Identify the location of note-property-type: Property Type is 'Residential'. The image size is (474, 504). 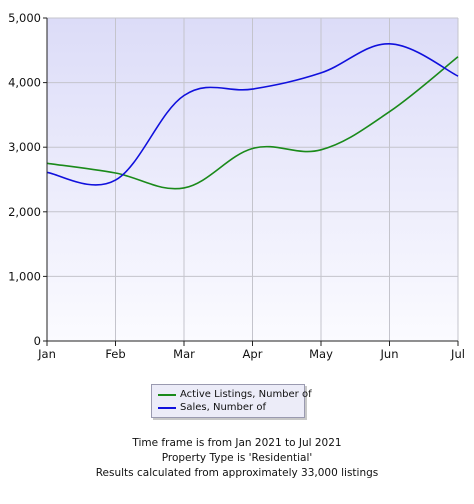
(237, 458).